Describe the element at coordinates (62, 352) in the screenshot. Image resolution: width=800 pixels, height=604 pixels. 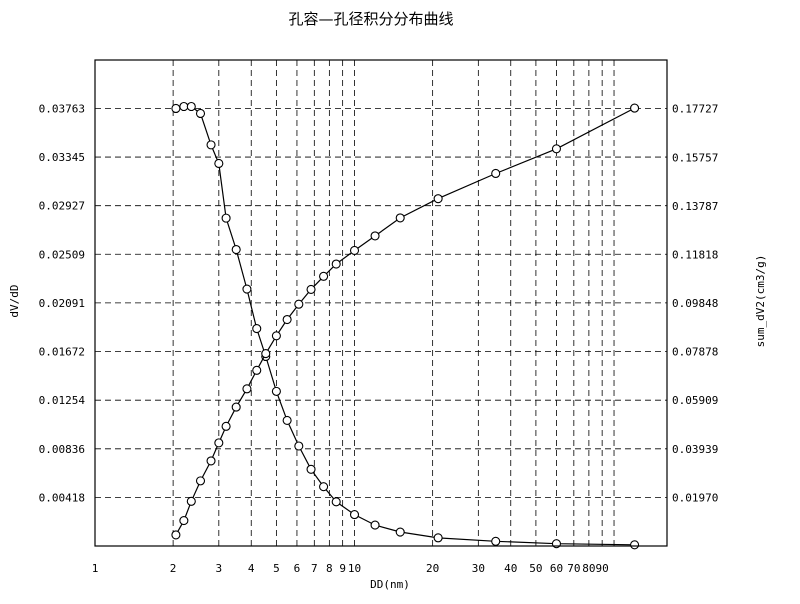
I see `left-y-tick-label: 0.01672` at that location.